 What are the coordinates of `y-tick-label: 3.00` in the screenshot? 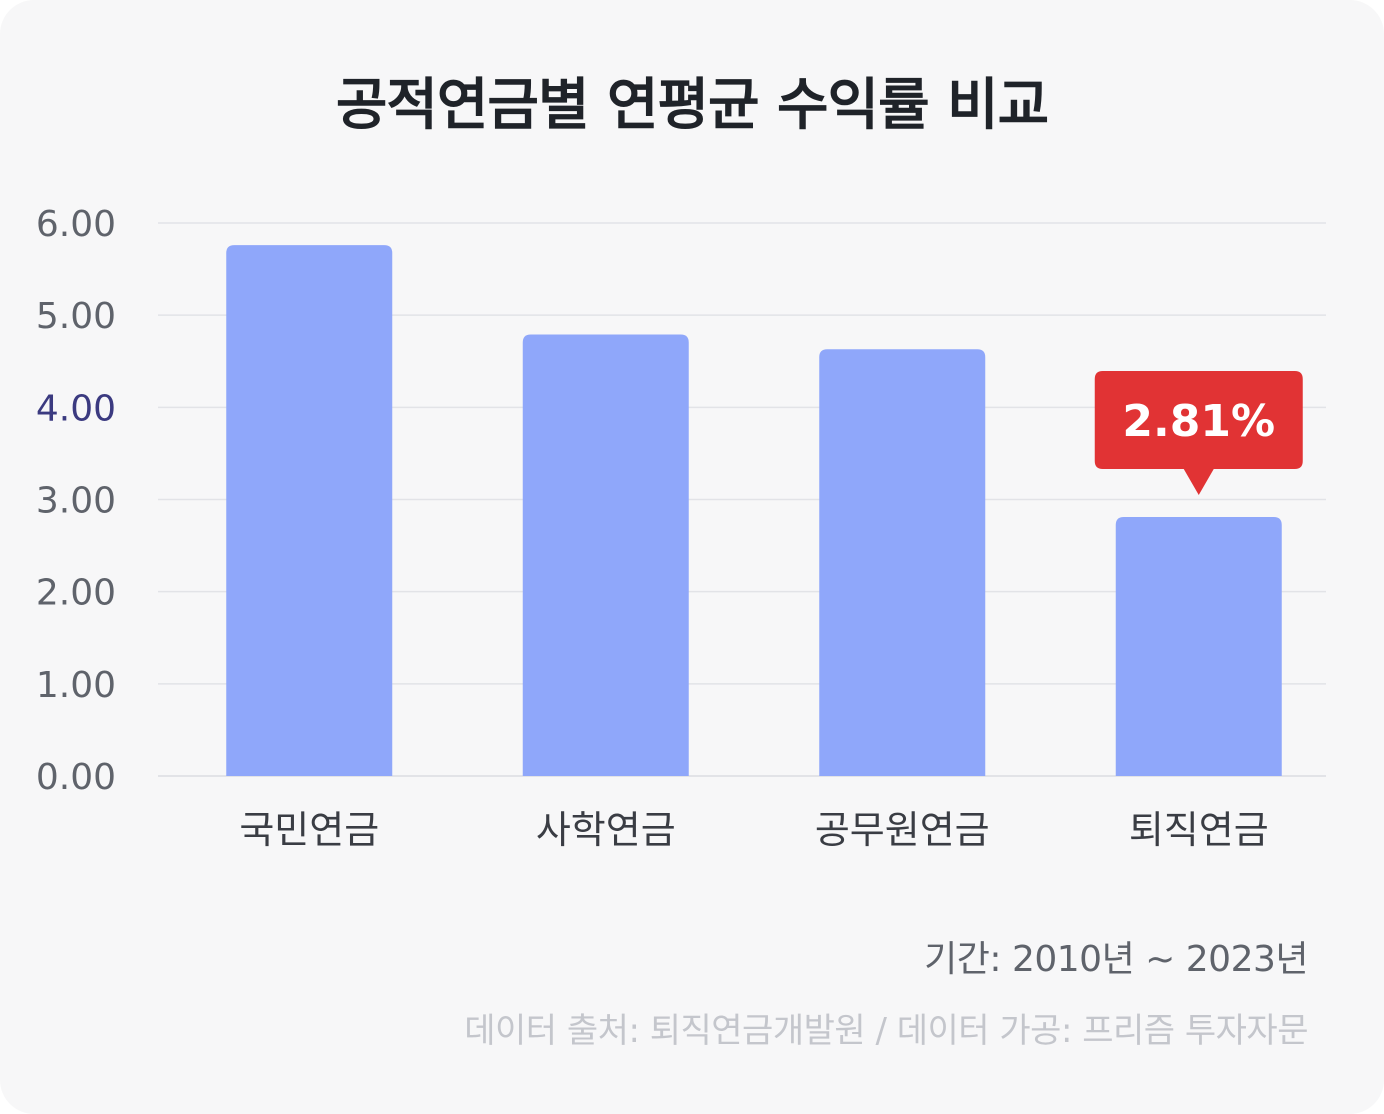 It's located at (76, 501).